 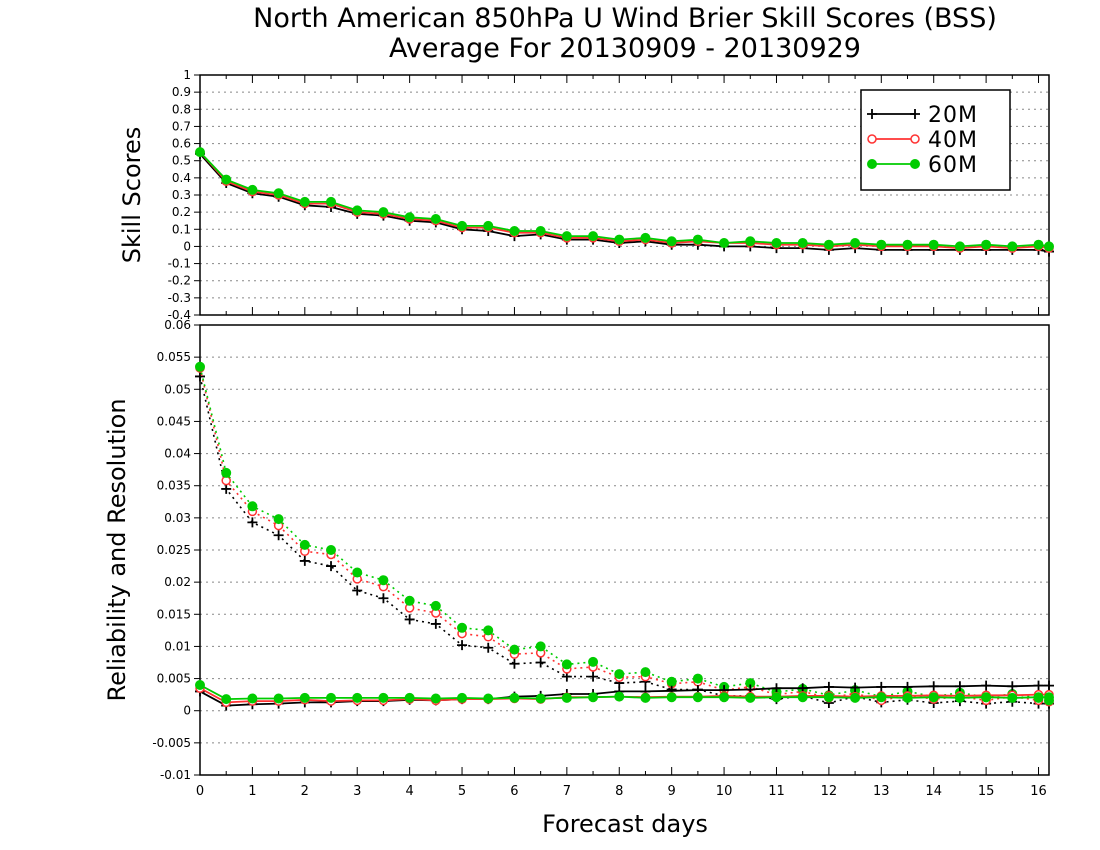 What do you see at coordinates (181, 109) in the screenshot?
I see `y-tick-label: 0.8` at bounding box center [181, 109].